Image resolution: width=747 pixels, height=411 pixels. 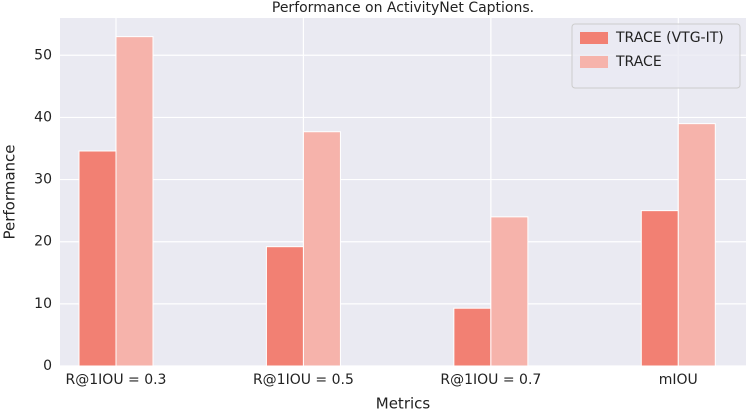 I want to click on legend-label: TRACE (VTG-IT), so click(x=669, y=38).